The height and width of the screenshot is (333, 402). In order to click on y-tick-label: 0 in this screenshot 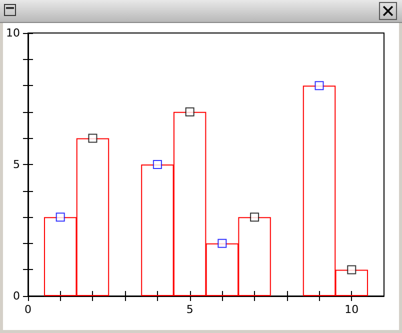, I will do `click(16, 296)`.